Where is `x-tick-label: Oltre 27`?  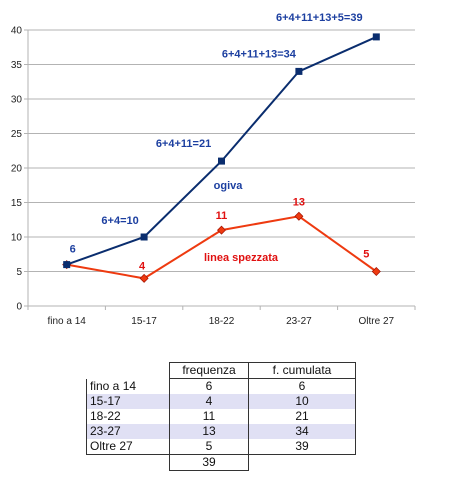 x-tick-label: Oltre 27 is located at coordinates (377, 321).